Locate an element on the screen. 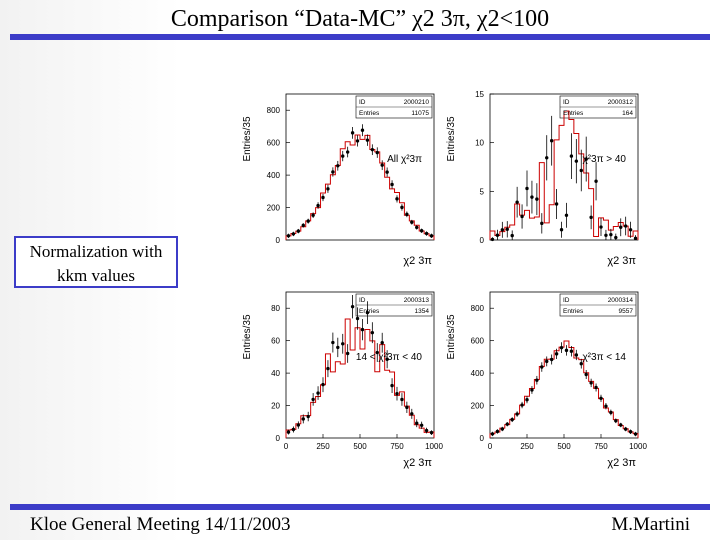 This screenshot has height=540, width=720. x-tick-label: 750 is located at coordinates (397, 446).